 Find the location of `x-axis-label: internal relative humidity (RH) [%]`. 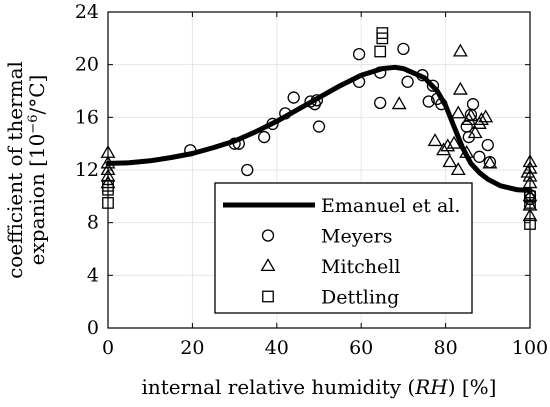

x-axis-label: internal relative humidity (RH) [%] is located at coordinates (318, 387).